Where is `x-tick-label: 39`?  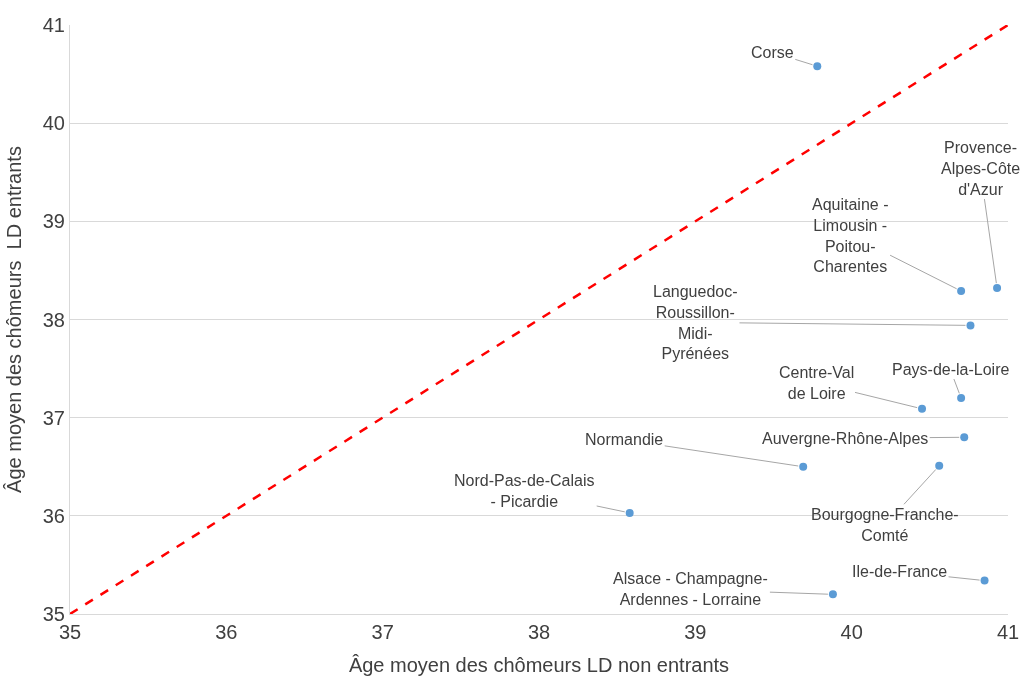
x-tick-label: 39 is located at coordinates (695, 632).